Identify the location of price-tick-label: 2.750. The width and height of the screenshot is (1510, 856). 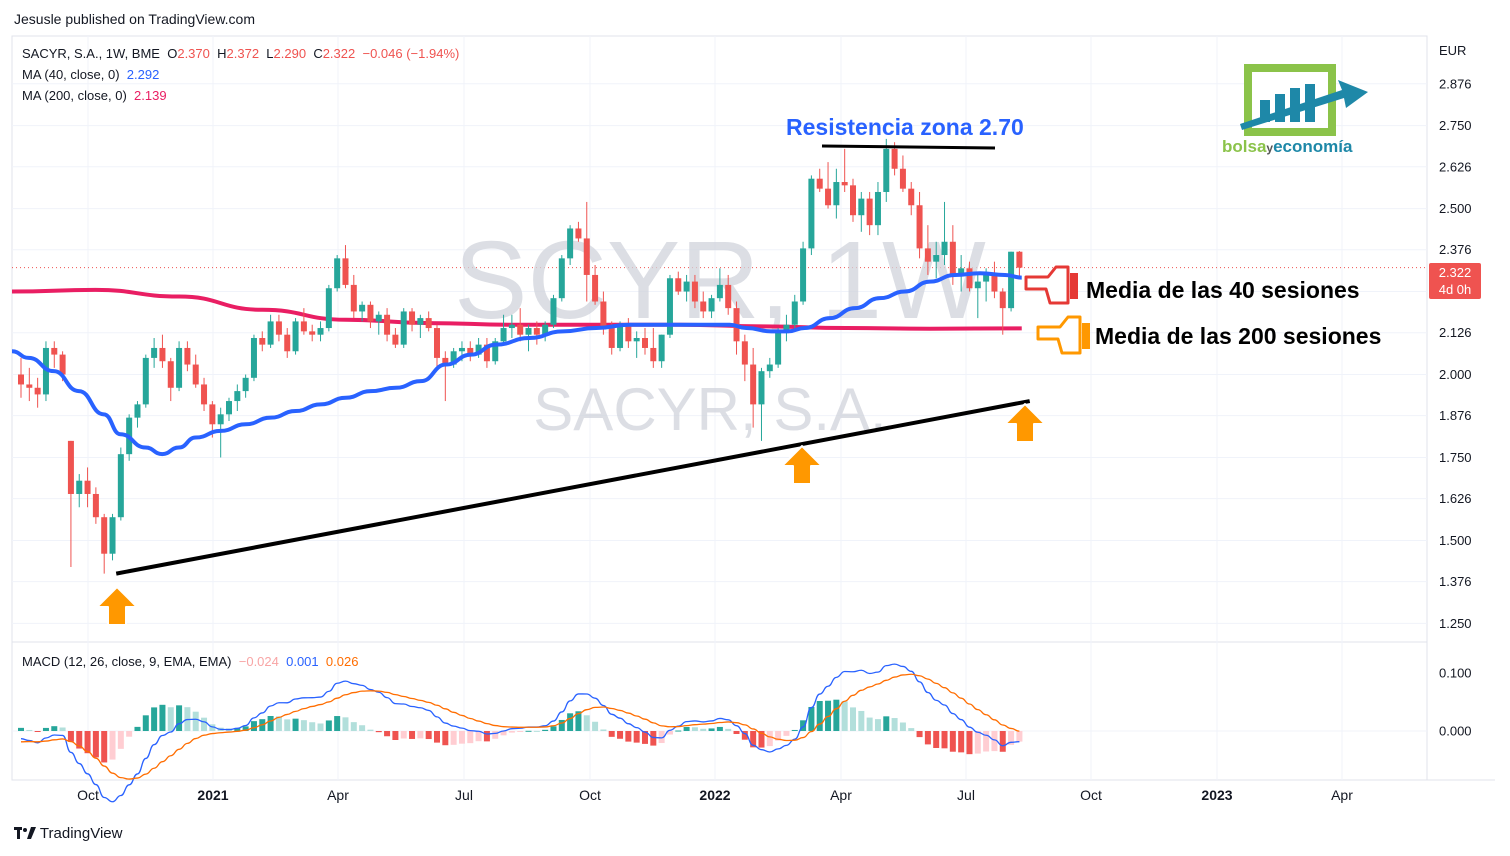
(1455, 125).